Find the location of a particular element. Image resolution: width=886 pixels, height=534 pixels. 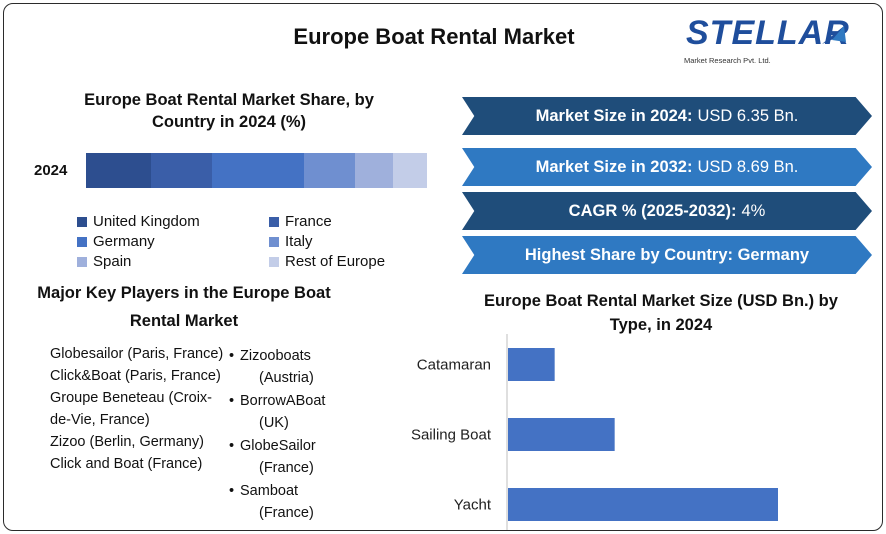

legend-item-united-kingdom: United Kingdom is located at coordinates (138, 221).